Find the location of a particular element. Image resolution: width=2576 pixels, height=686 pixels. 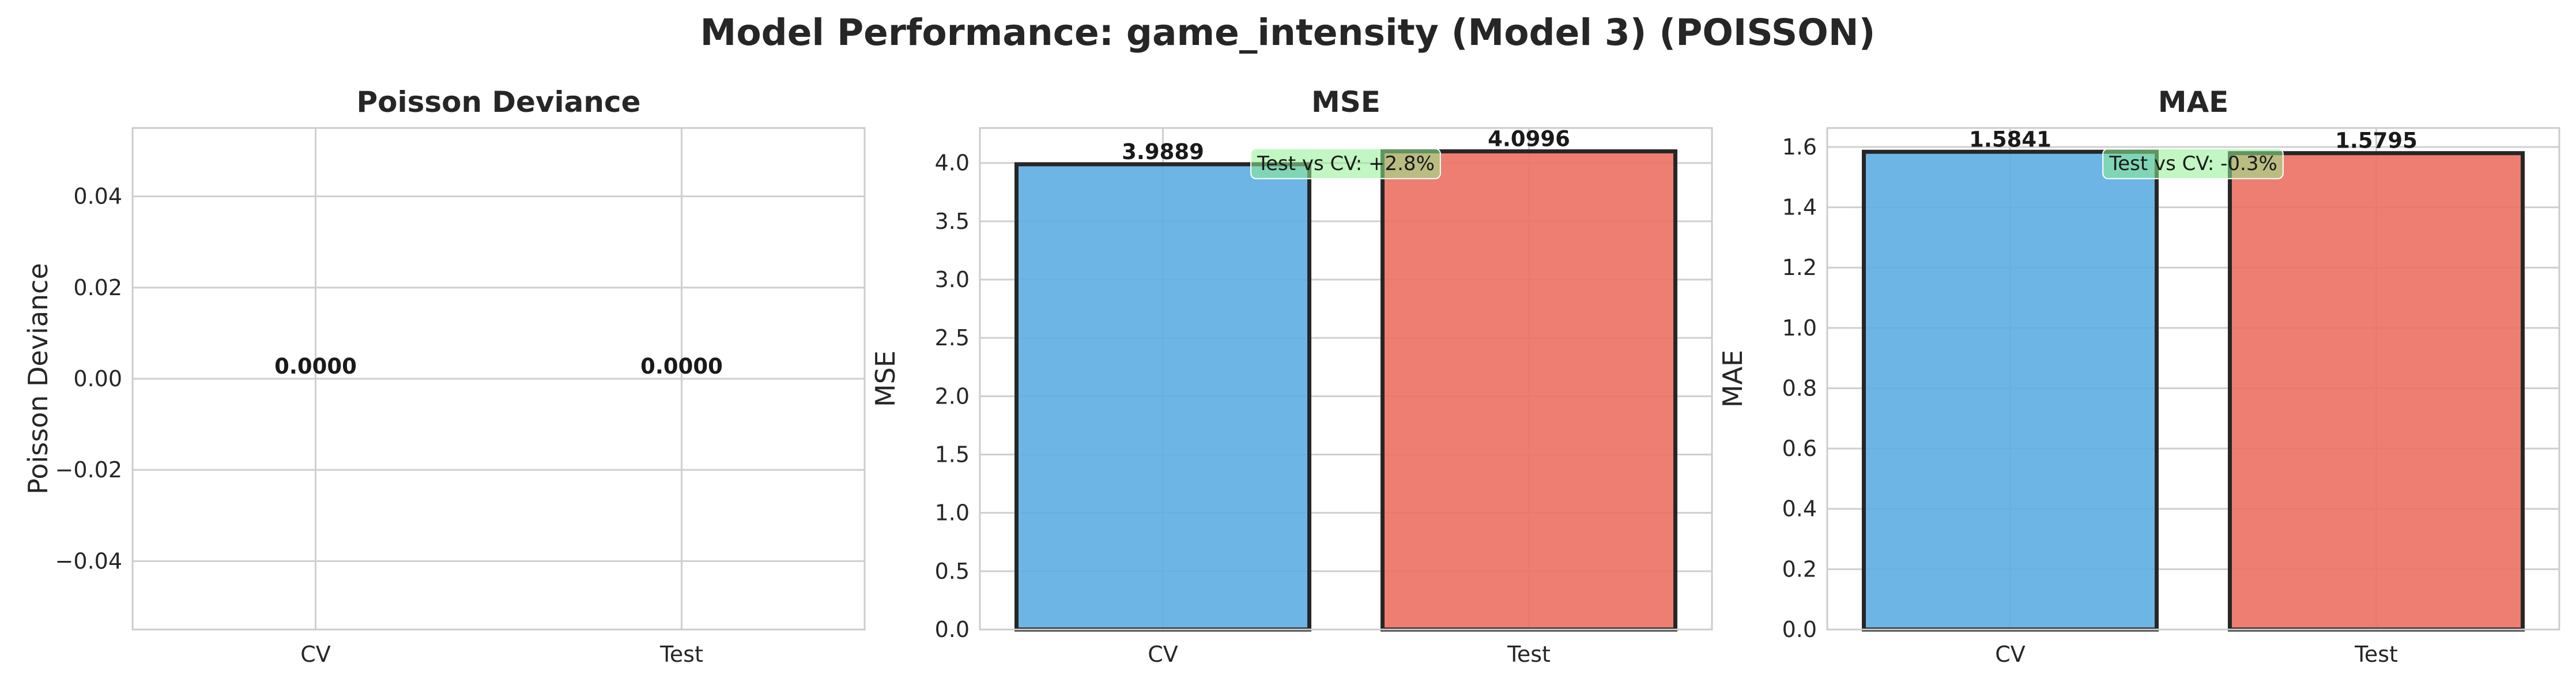

y-tick-label: 4.0 is located at coordinates (952, 163).